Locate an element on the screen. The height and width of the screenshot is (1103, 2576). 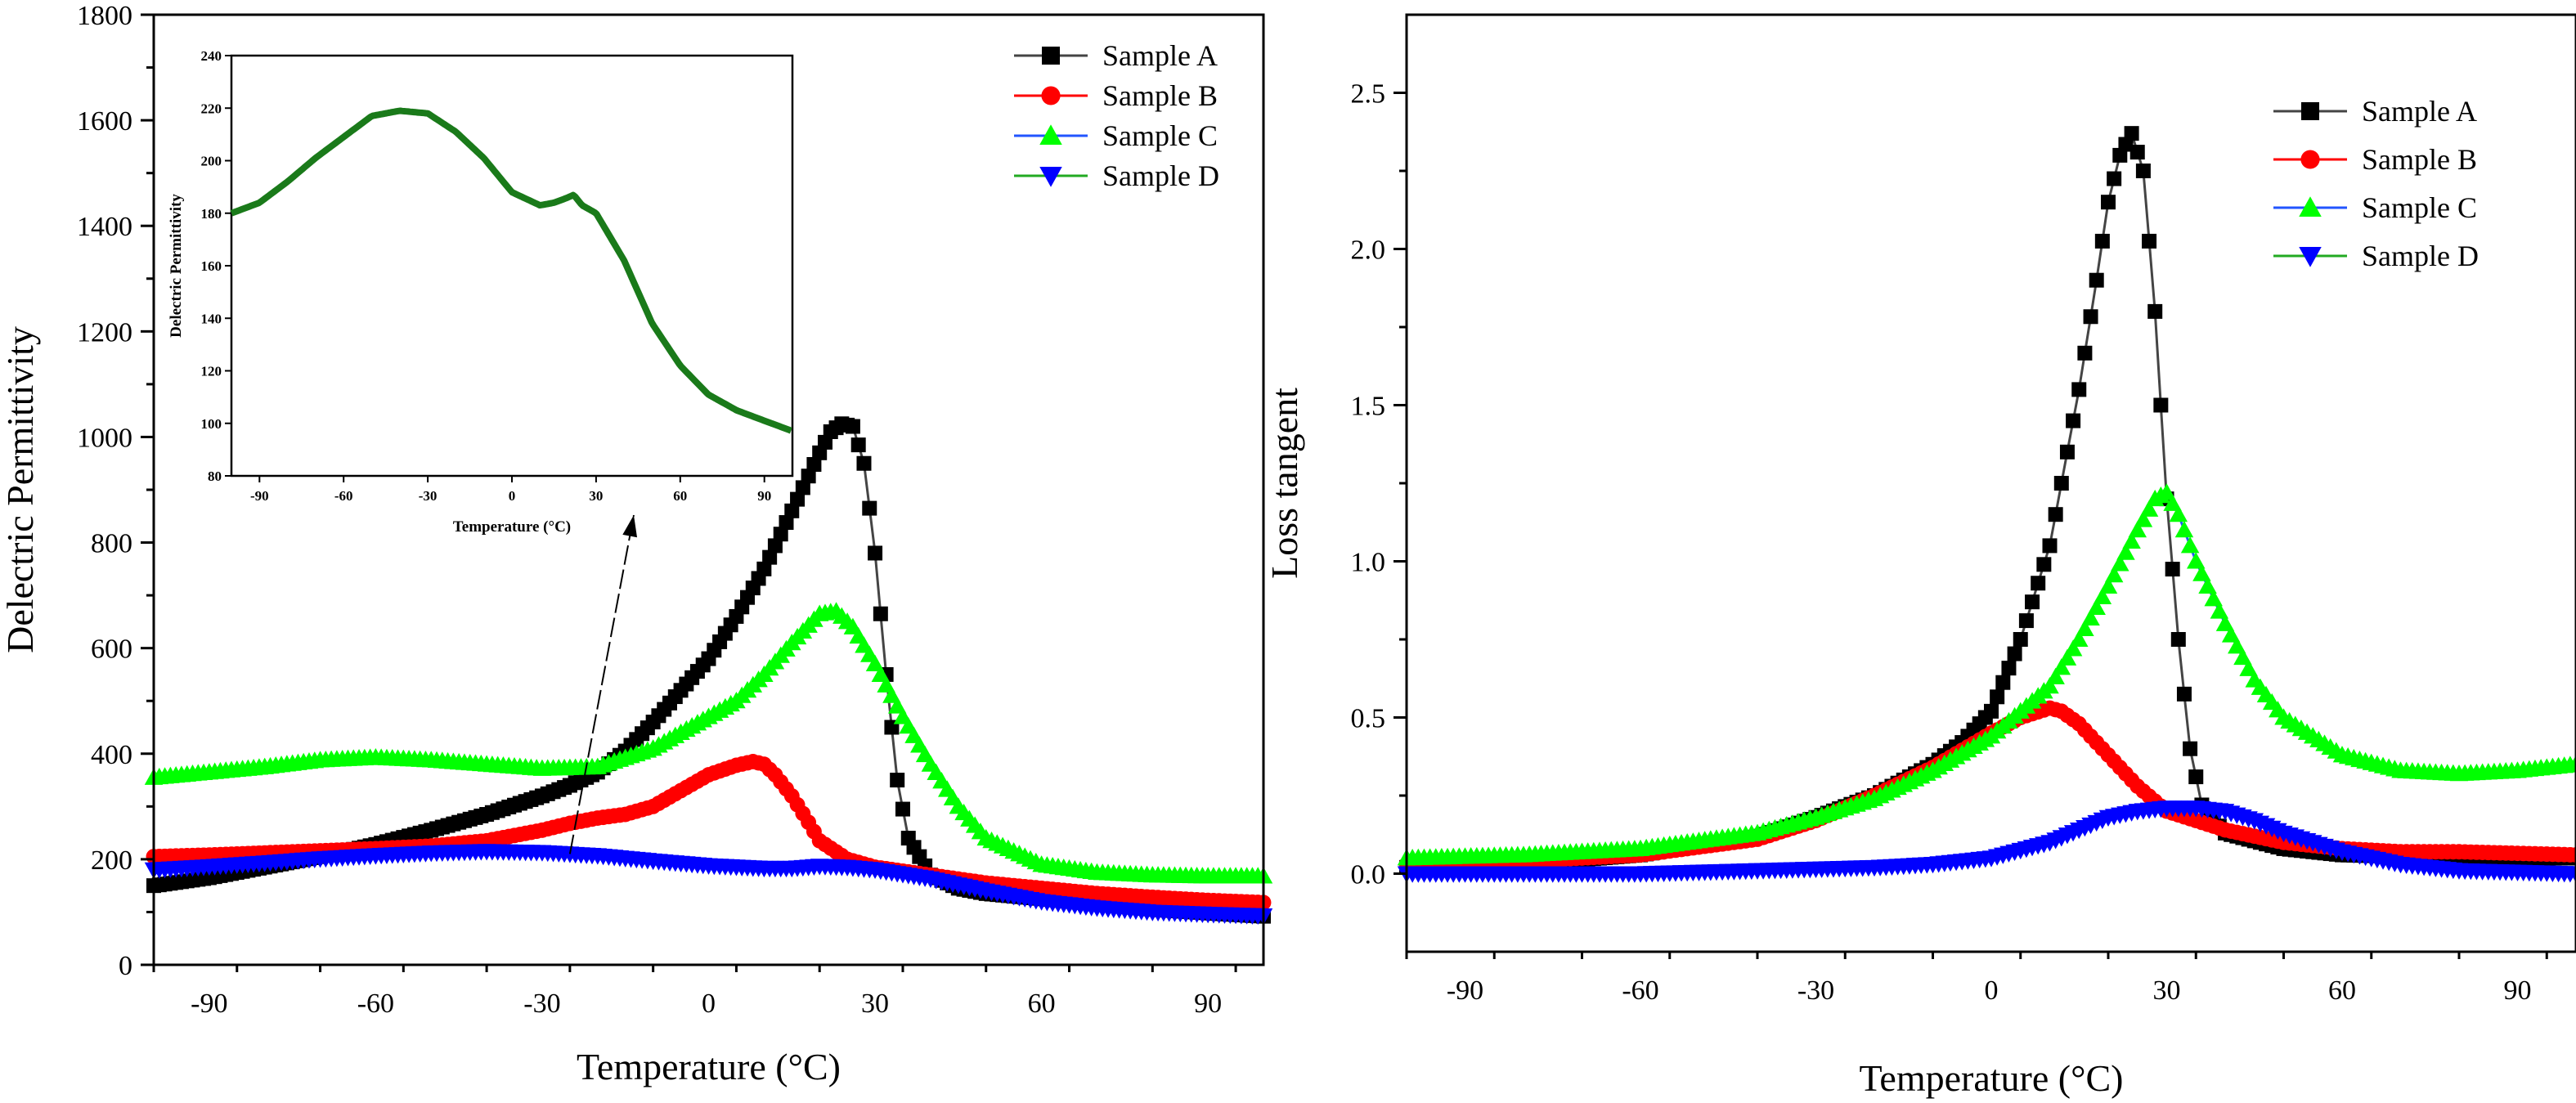
y-tick-label: 200 is located at coordinates (112, 860).